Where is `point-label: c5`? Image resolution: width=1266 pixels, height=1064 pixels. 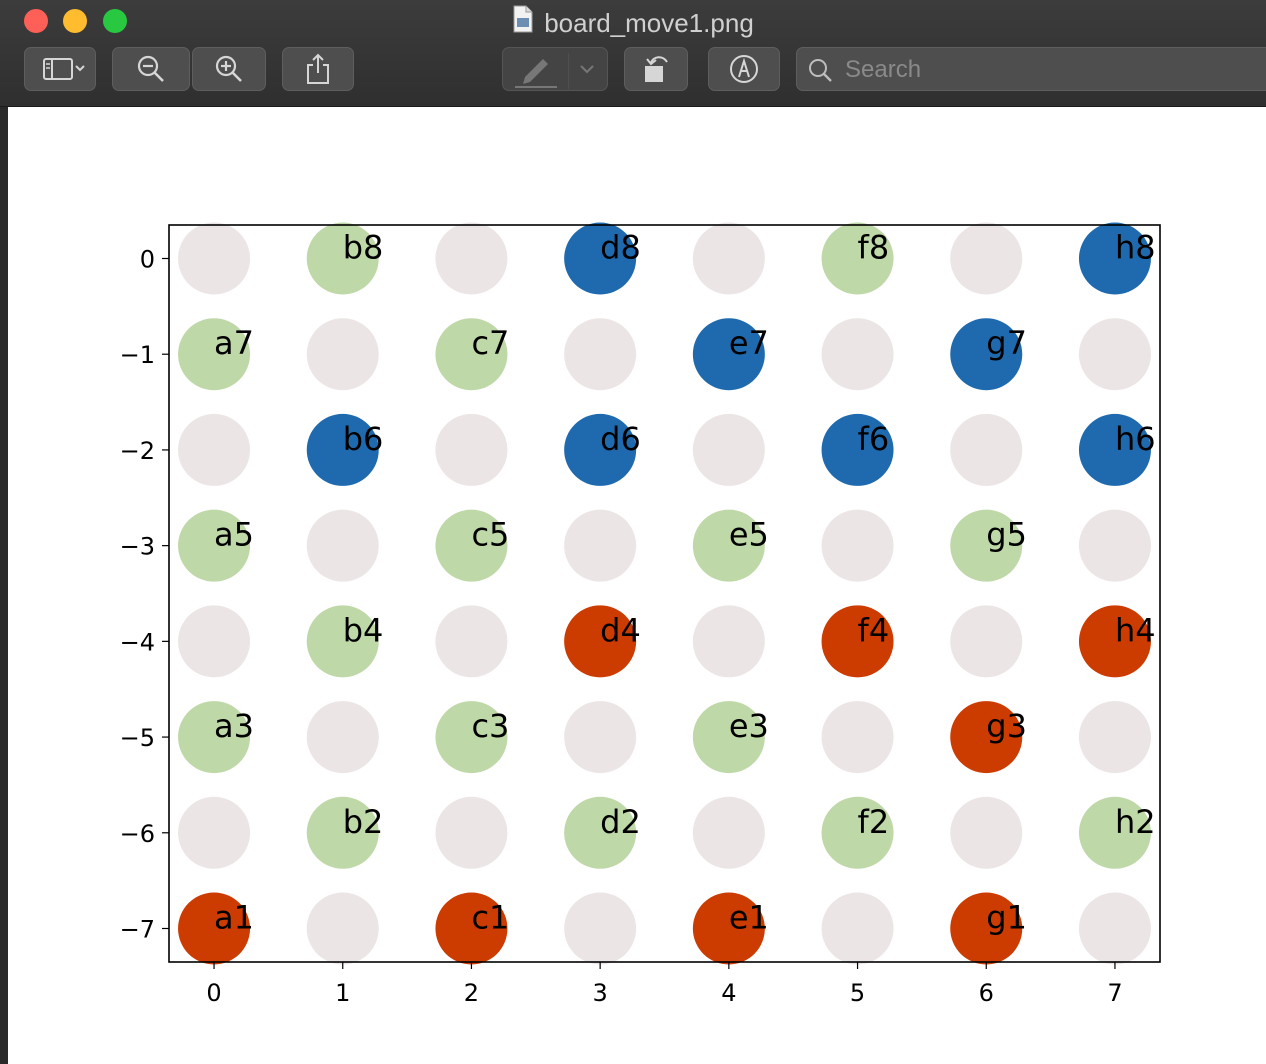 point-label: c5 is located at coordinates (490, 535).